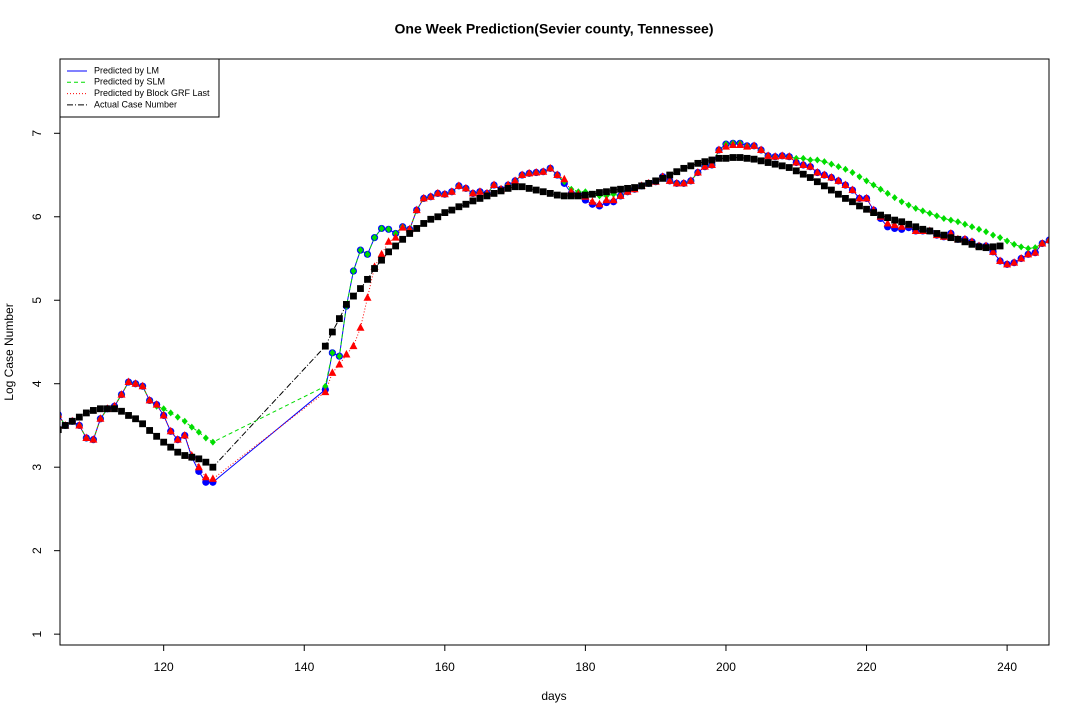 The width and height of the screenshot is (1080, 725). Describe the element at coordinates (37, 633) in the screenshot. I see `y-tick-label: 1` at that location.